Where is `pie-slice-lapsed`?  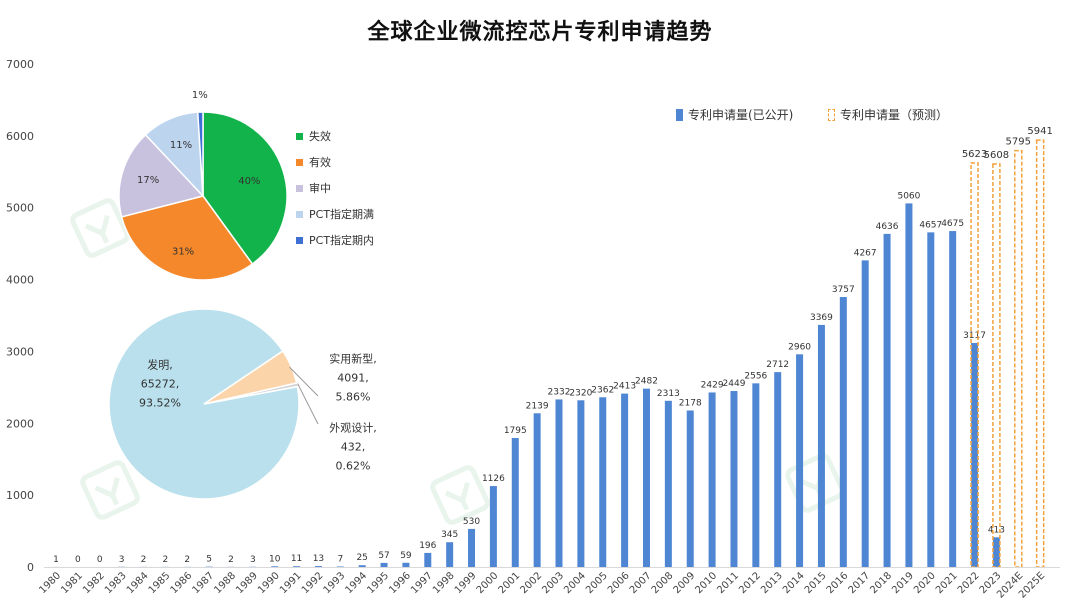
pie-slice-lapsed is located at coordinates (245, 188).